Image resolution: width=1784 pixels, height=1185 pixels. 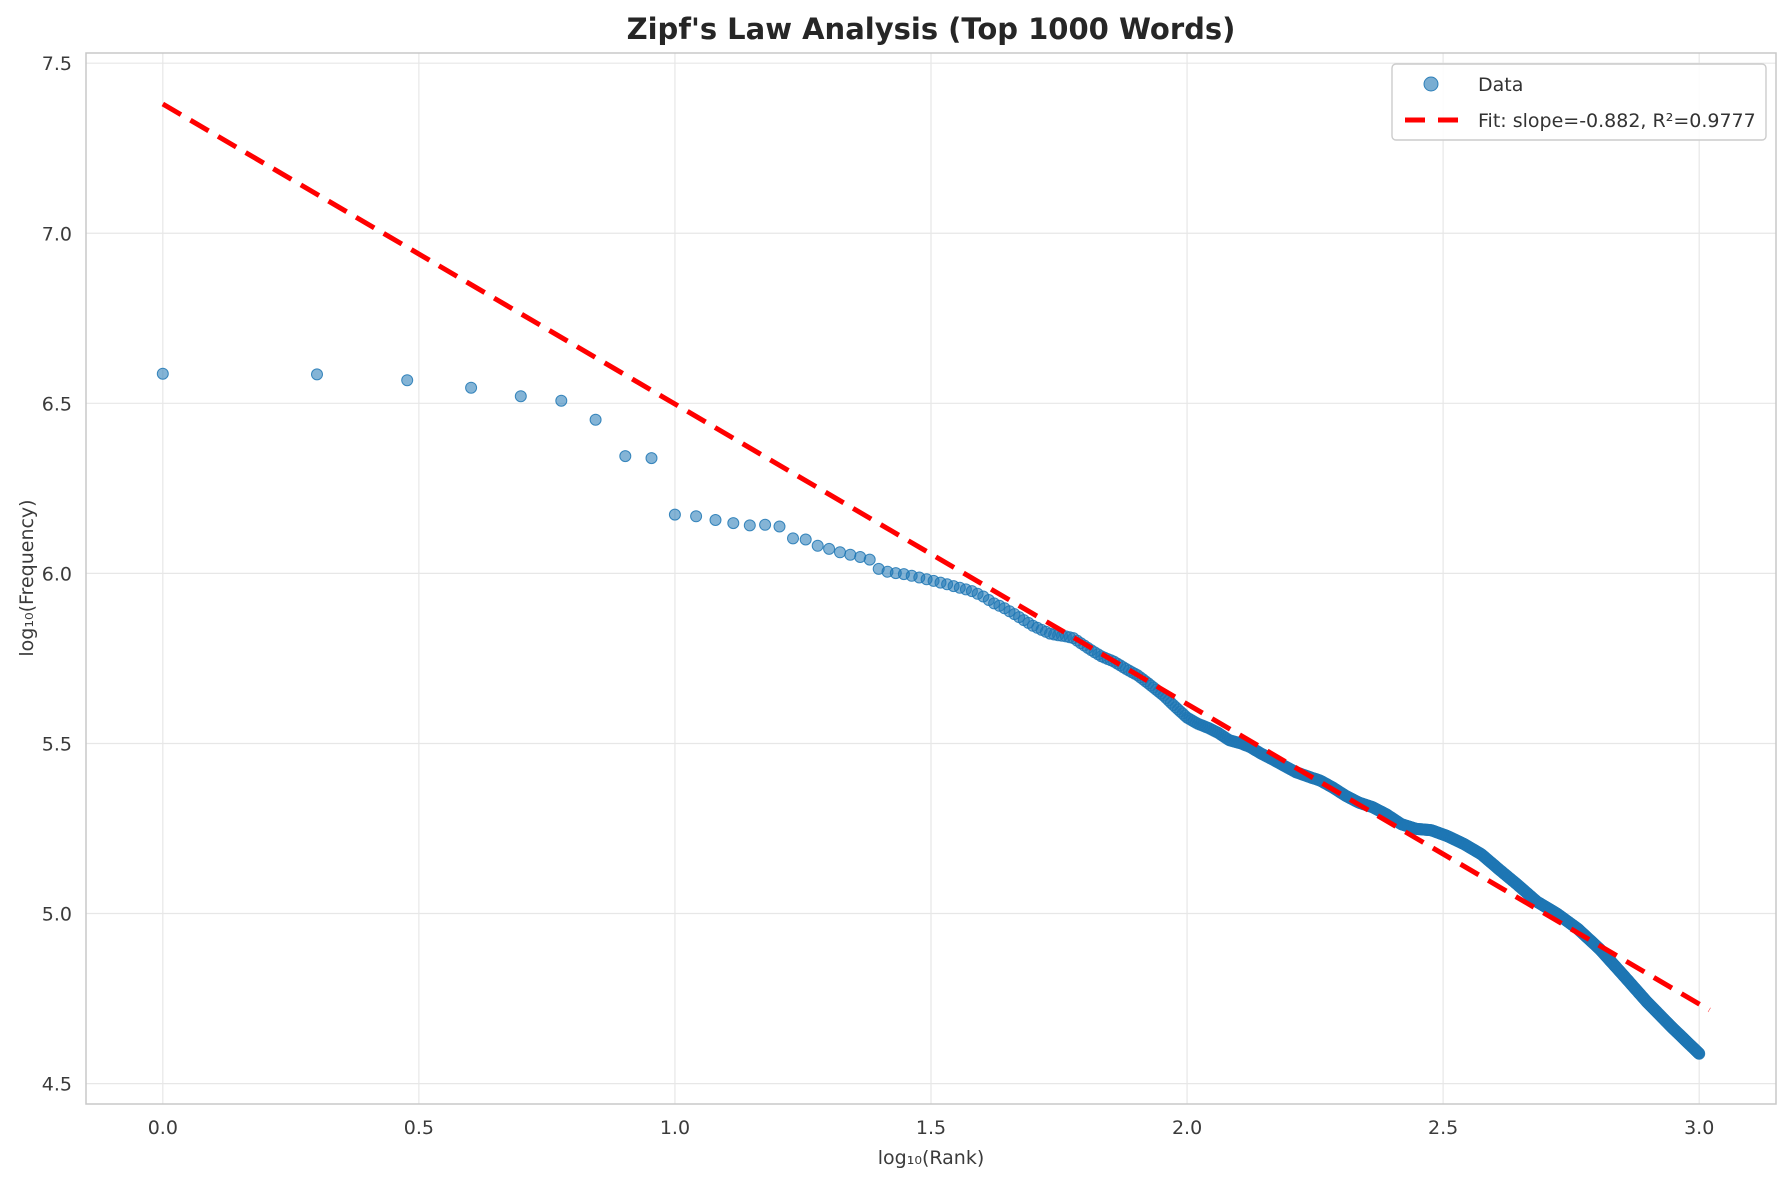 I want to click on legend: Data Fit: slope=-0.882, R²=0.9777, so click(x=1579, y=102).